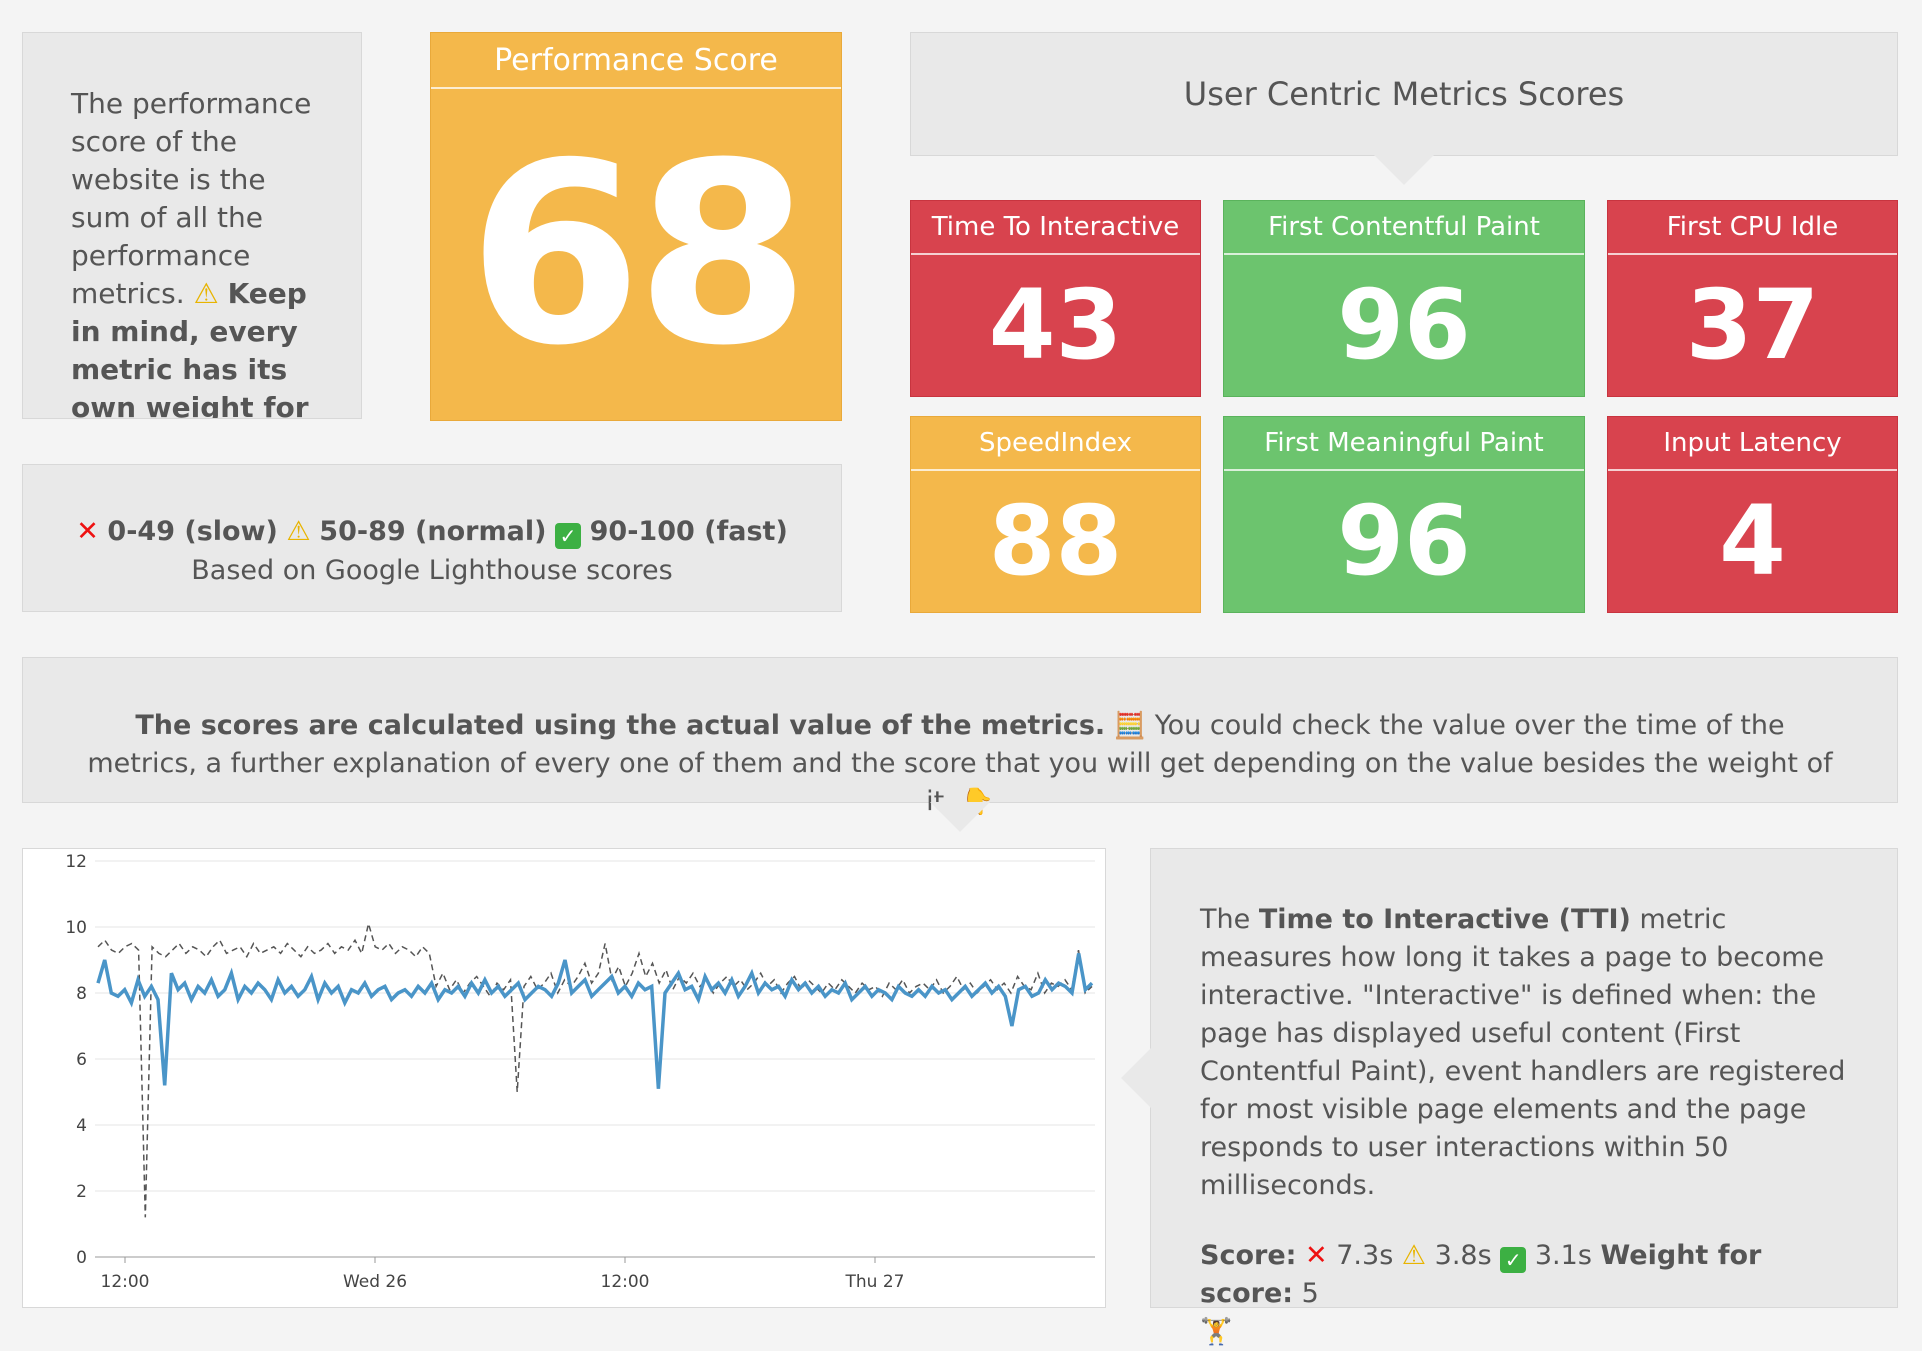  Describe the element at coordinates (1752, 444) in the screenshot. I see `metric-label: Input Latency` at that location.